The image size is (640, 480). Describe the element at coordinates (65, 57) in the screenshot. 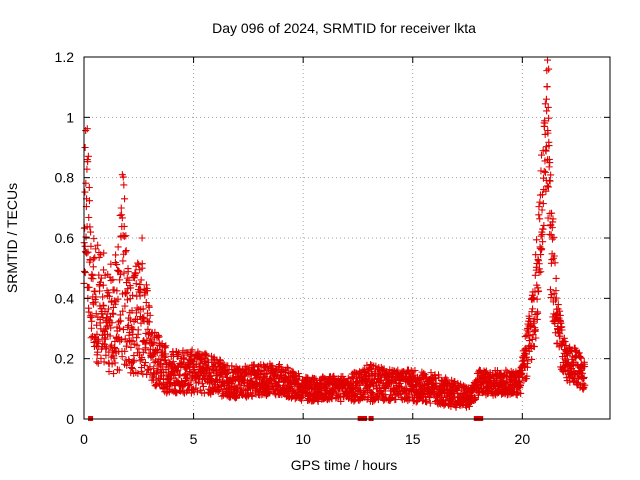

I see `y-tick-label: 1.2` at that location.